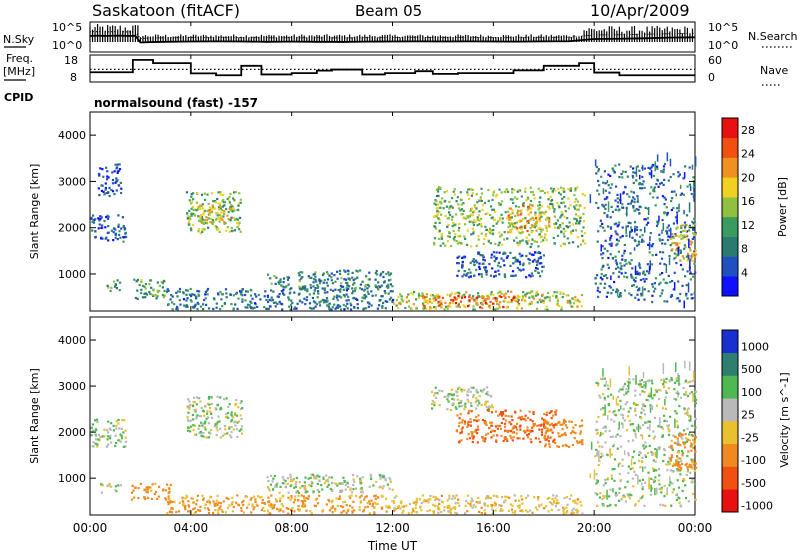  What do you see at coordinates (73, 77) in the screenshot?
I see `freq-tick-bottom: 8` at bounding box center [73, 77].